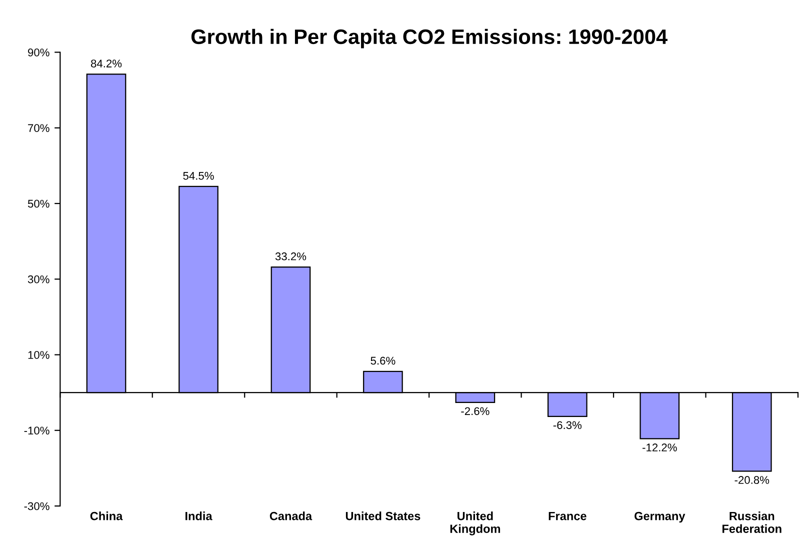  Describe the element at coordinates (39, 204) in the screenshot. I see `y-tick-label: 50%` at that location.